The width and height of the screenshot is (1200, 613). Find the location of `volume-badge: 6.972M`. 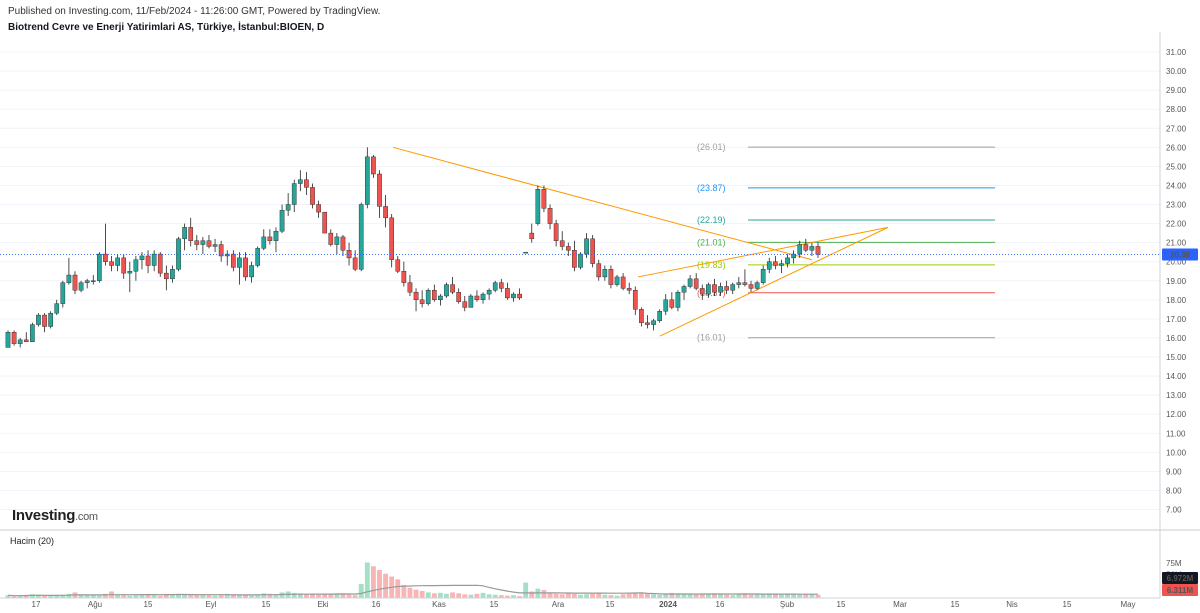

volume-badge: 6.972M is located at coordinates (1180, 578).